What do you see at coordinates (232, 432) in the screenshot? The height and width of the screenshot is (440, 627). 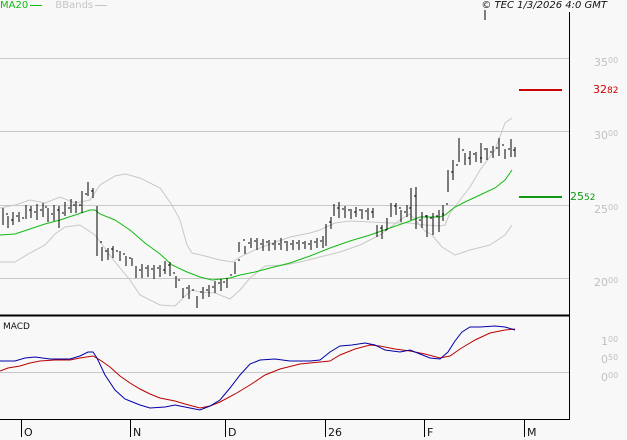 I see `x-tick-dec: D` at bounding box center [232, 432].